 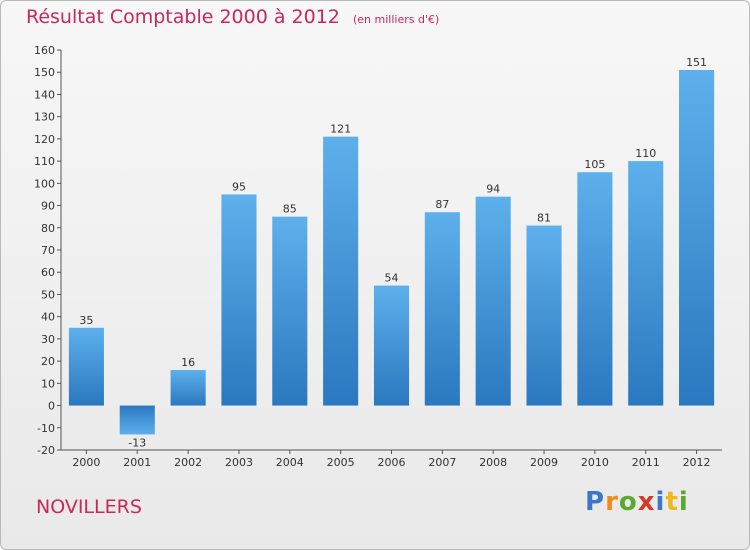 What do you see at coordinates (290, 462) in the screenshot?
I see `x-tick-label: 2004` at bounding box center [290, 462].